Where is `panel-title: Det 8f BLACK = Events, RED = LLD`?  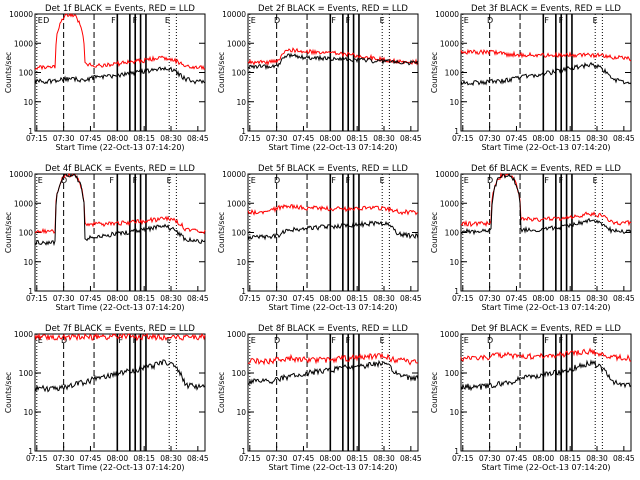
panel-title: Det 8f BLACK = Events, RED = LLD is located at coordinates (333, 329).